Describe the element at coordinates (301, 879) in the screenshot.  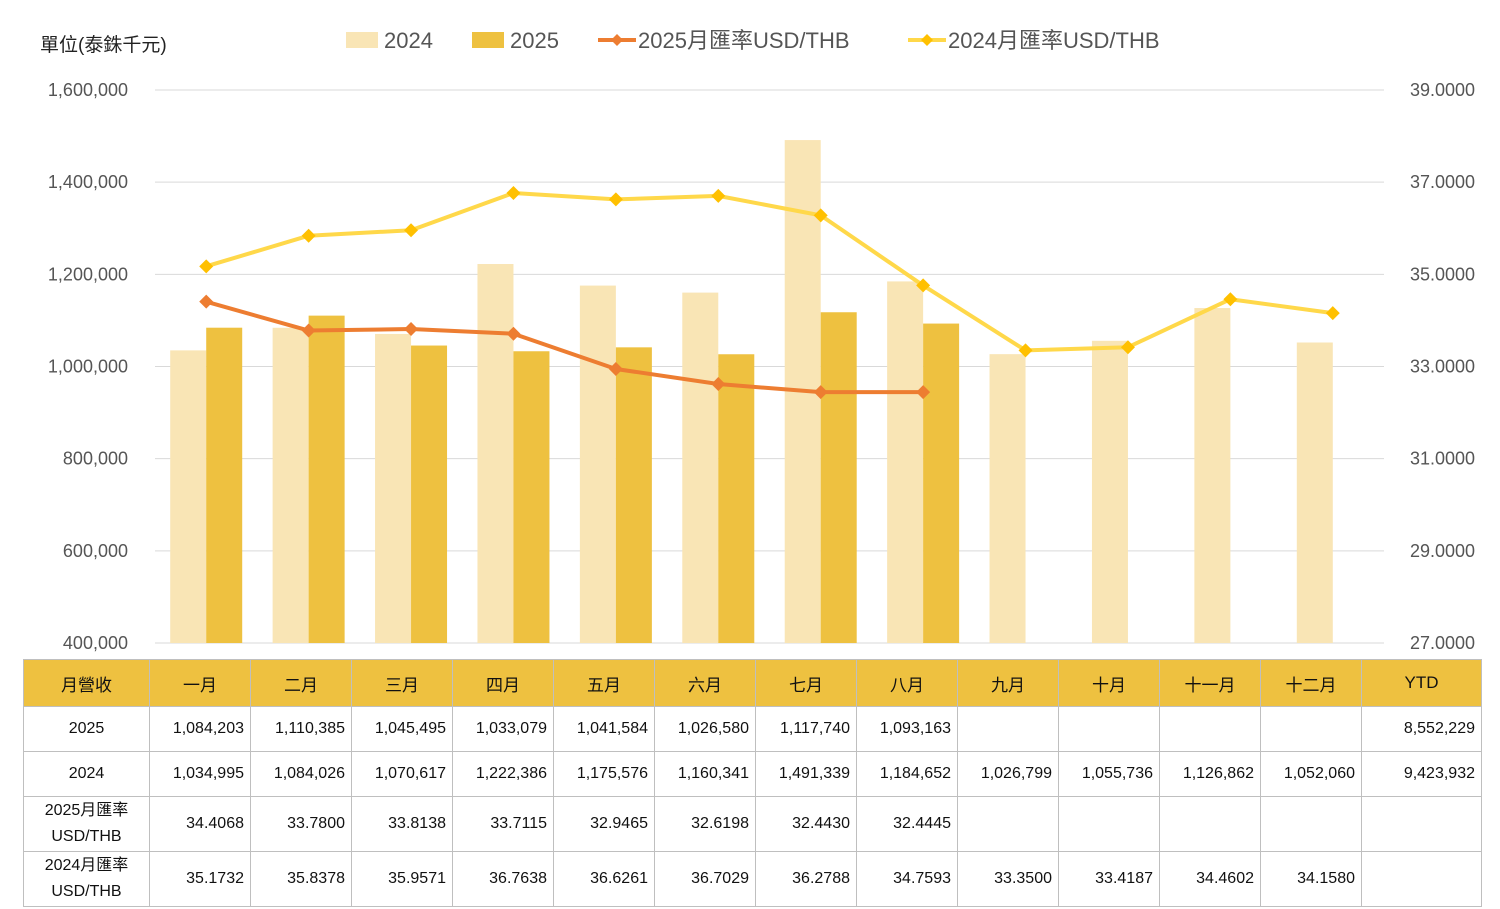
I see `table-cell: 35.8378` at that location.